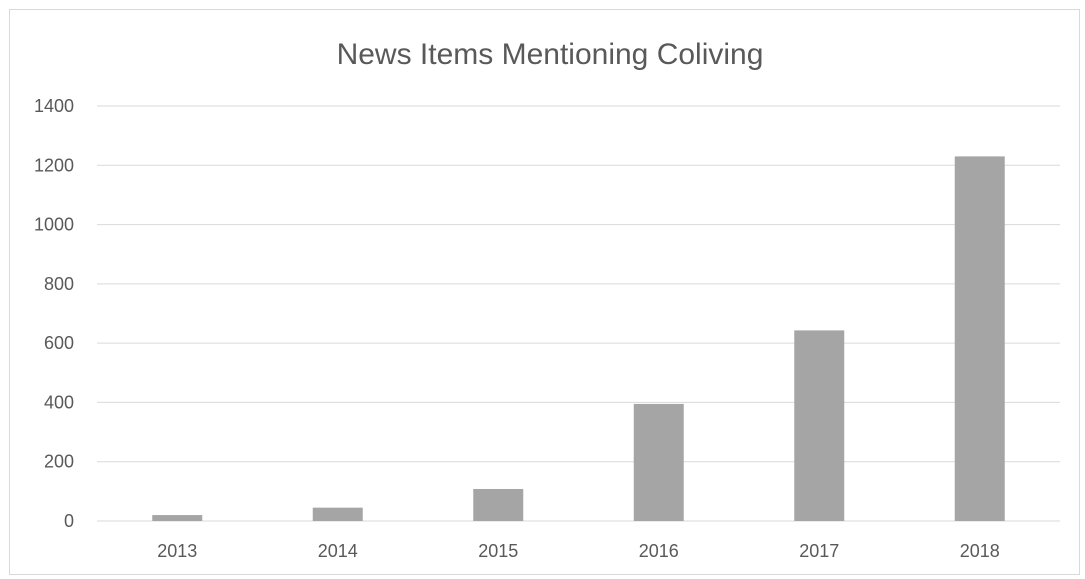 This screenshot has height=579, width=1085. What do you see at coordinates (69, 521) in the screenshot?
I see `y-tick-label: 0` at bounding box center [69, 521].